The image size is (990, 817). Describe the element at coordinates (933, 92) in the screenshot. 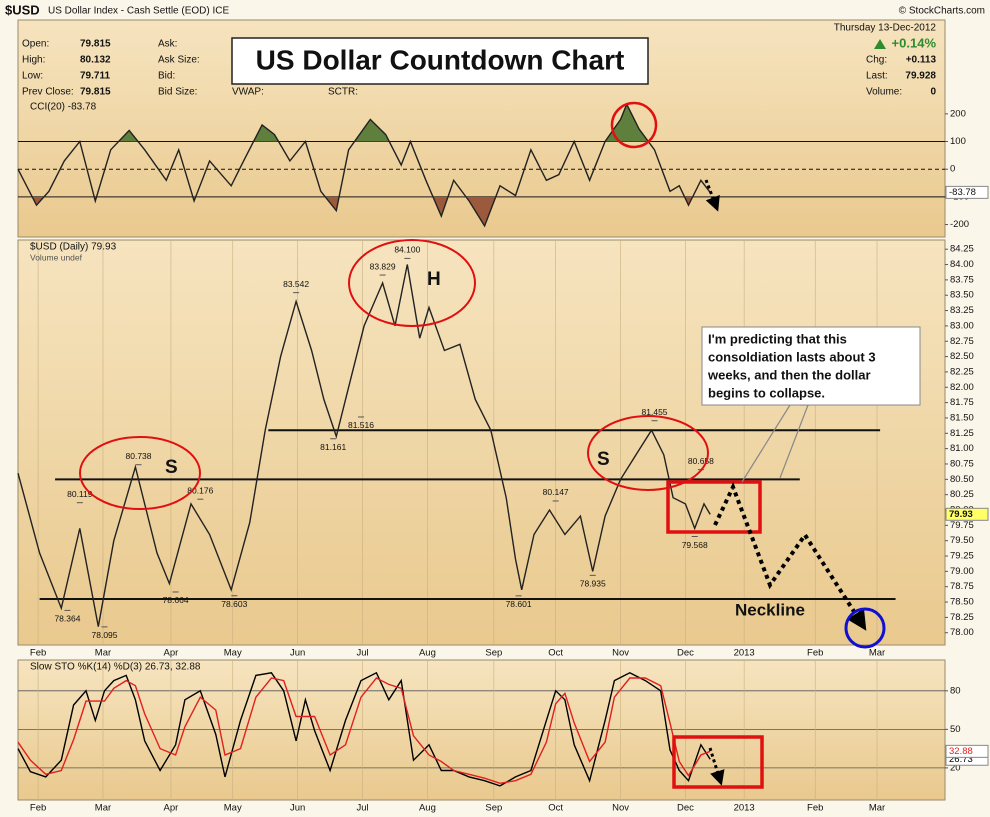

I see `info-value: 0` at that location.